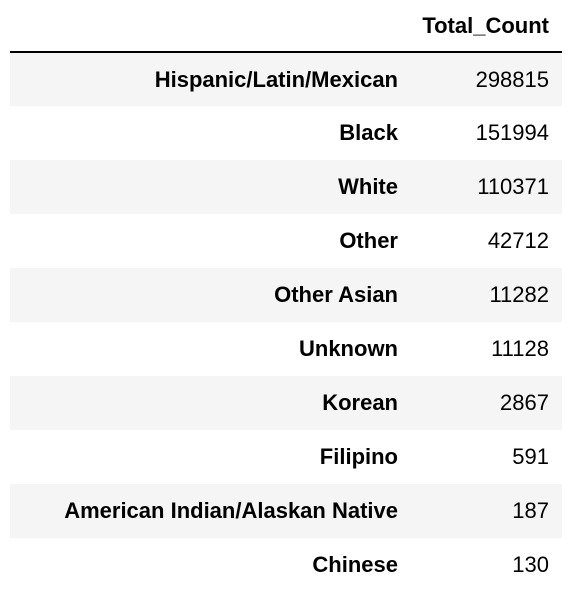 This screenshot has width=584, height=604. Describe the element at coordinates (204, 403) in the screenshot. I see `row-label: Korean` at that location.